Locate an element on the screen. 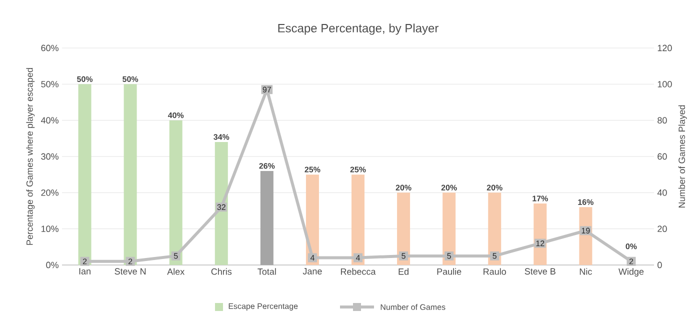  data-label: 32 is located at coordinates (221, 207).